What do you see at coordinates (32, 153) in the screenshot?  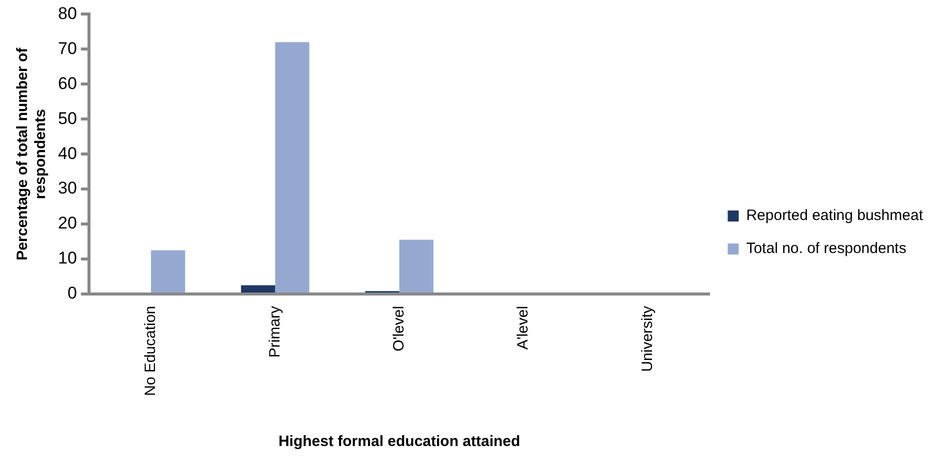 I see `y-axis-title: Percentage of total number of respondents` at bounding box center [32, 153].